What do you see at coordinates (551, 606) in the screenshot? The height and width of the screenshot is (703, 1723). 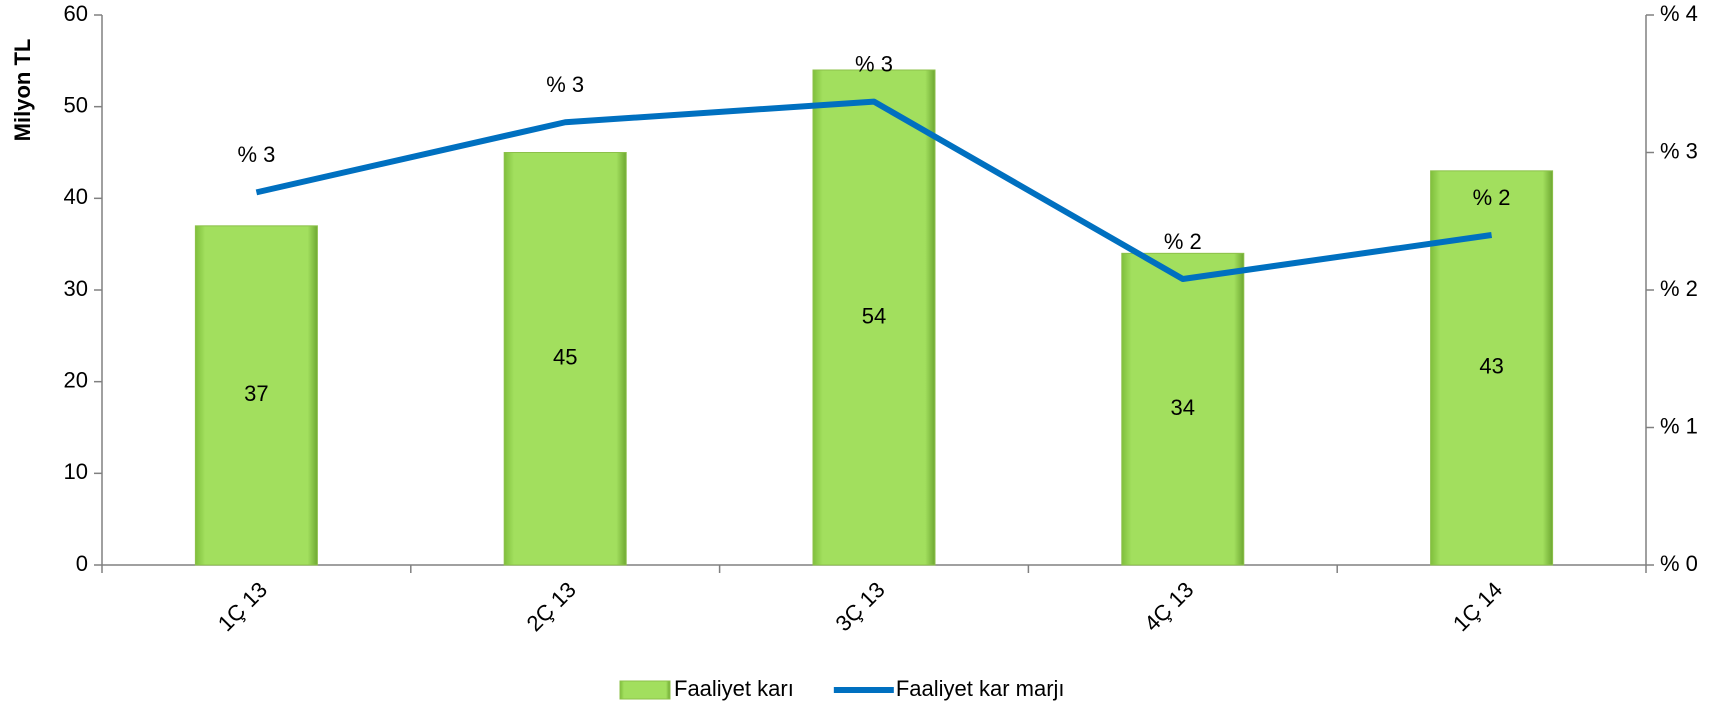 I see `x-tick-label: 2Ç 13` at bounding box center [551, 606].